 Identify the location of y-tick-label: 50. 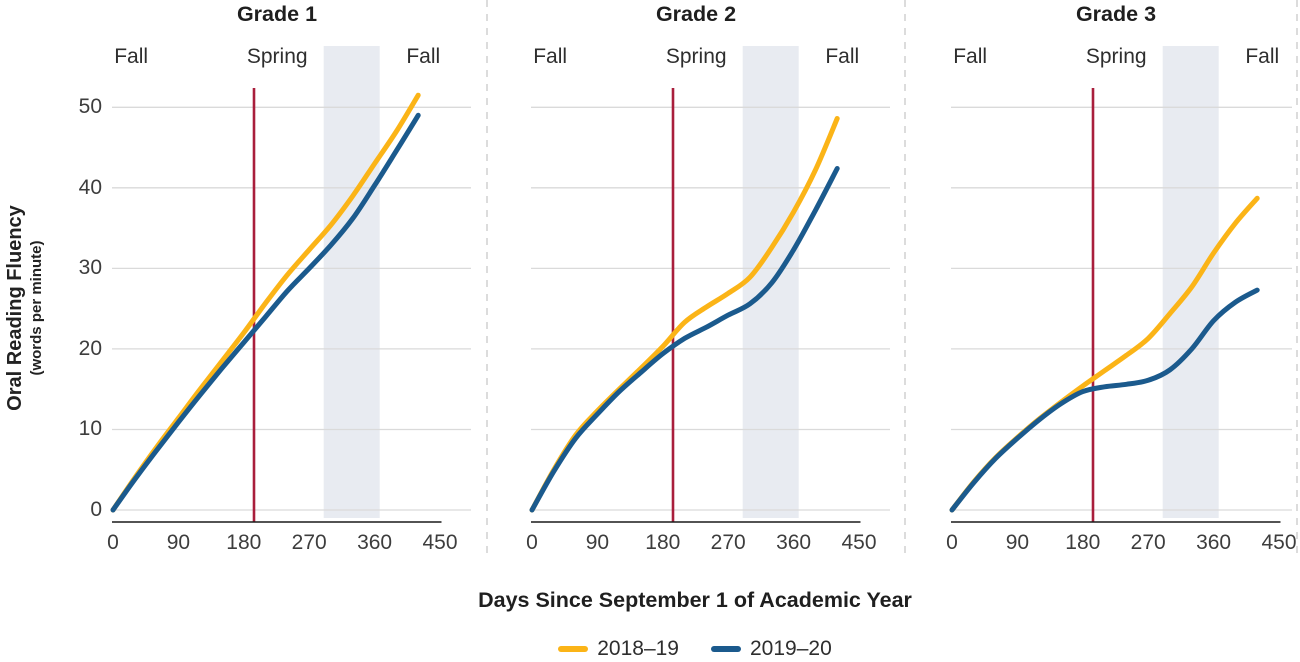
(90, 107).